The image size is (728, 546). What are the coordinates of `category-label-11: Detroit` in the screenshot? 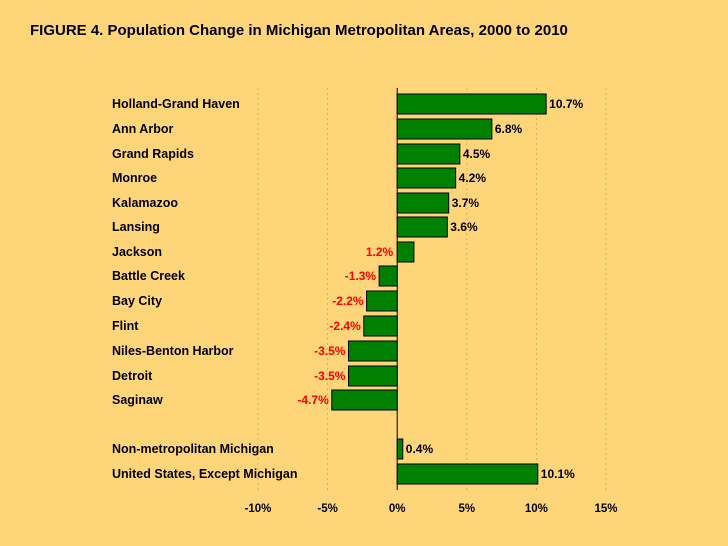 It's located at (132, 376).